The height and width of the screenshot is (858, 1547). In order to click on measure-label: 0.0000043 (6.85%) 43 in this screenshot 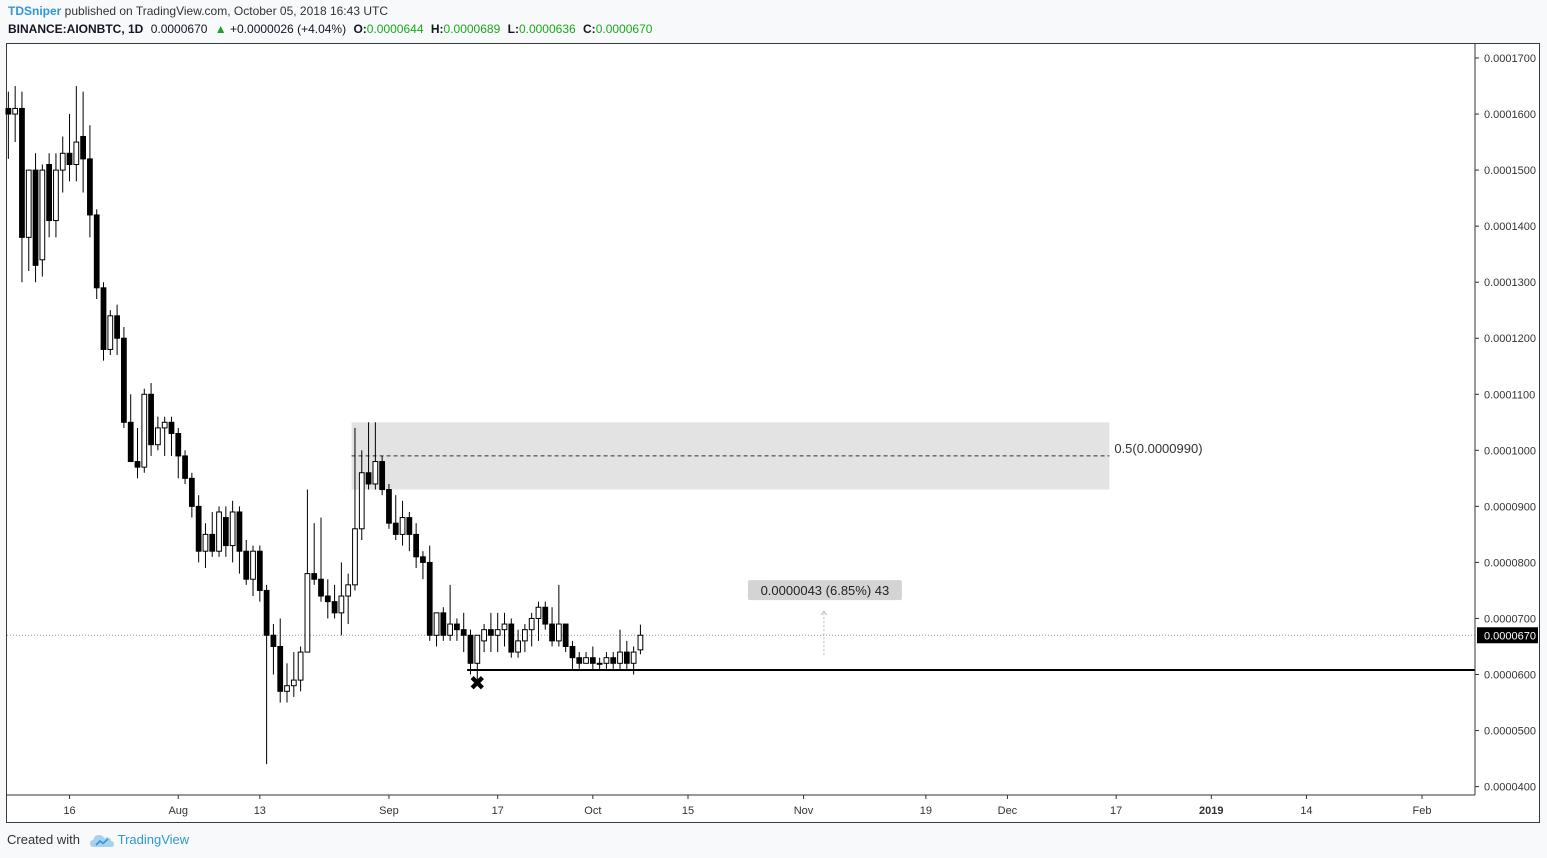, I will do `click(825, 590)`.